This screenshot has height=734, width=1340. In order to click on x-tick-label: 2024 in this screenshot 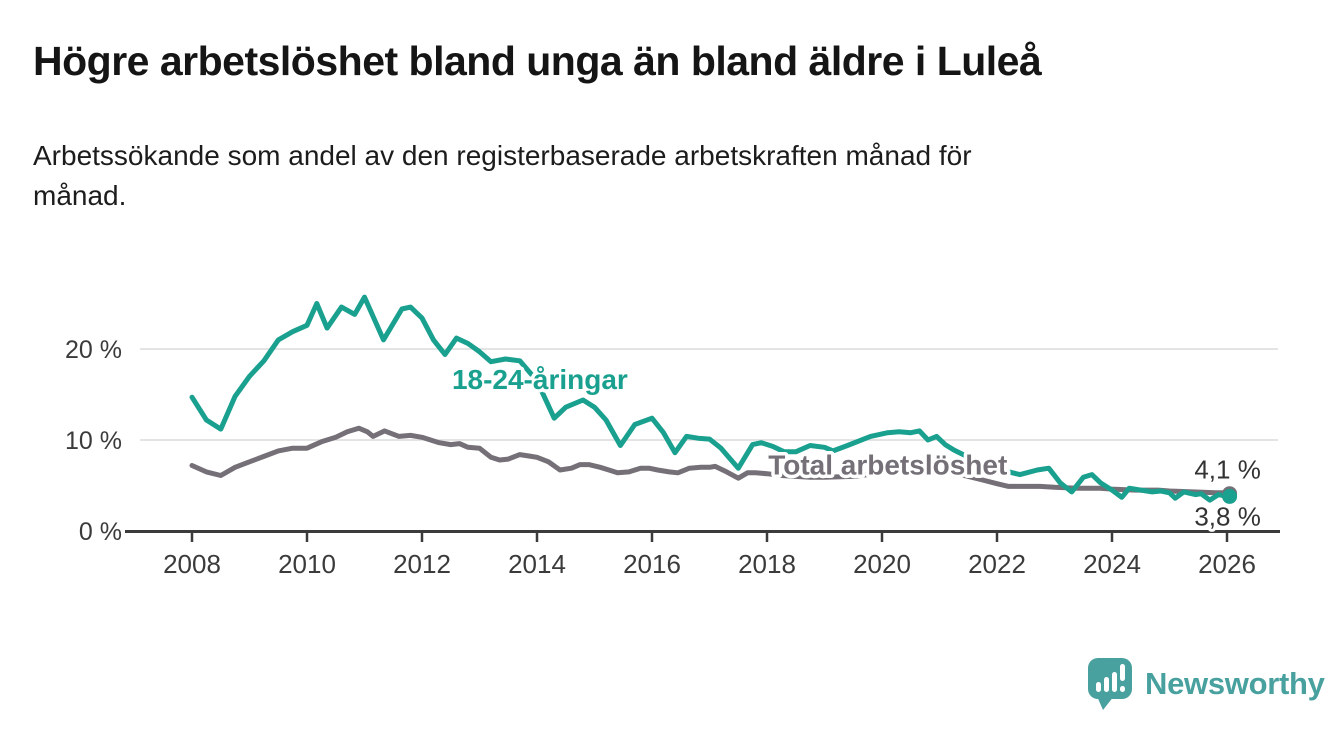, I will do `click(1112, 564)`.